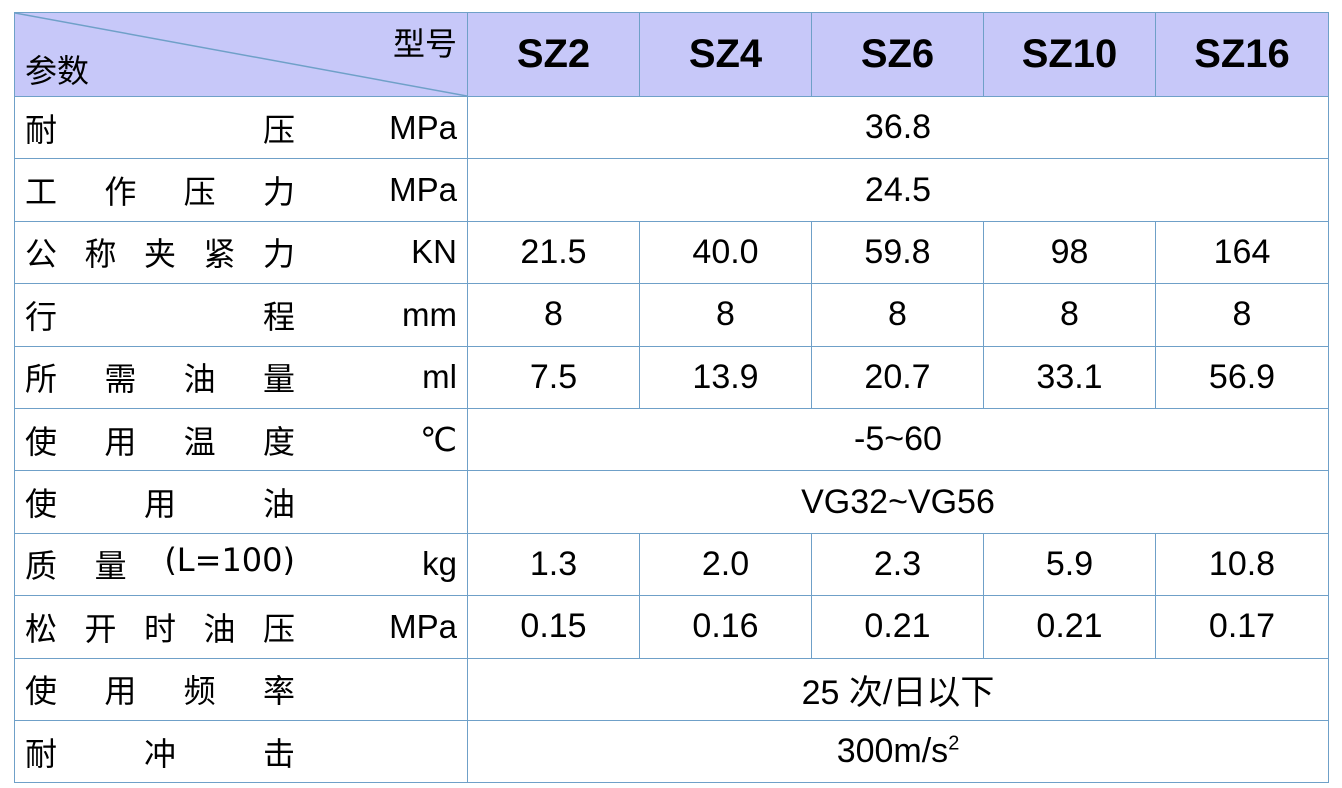 The image size is (1342, 788). Describe the element at coordinates (424, 44) in the screenshot. I see `model-axis-label: 型号` at that location.